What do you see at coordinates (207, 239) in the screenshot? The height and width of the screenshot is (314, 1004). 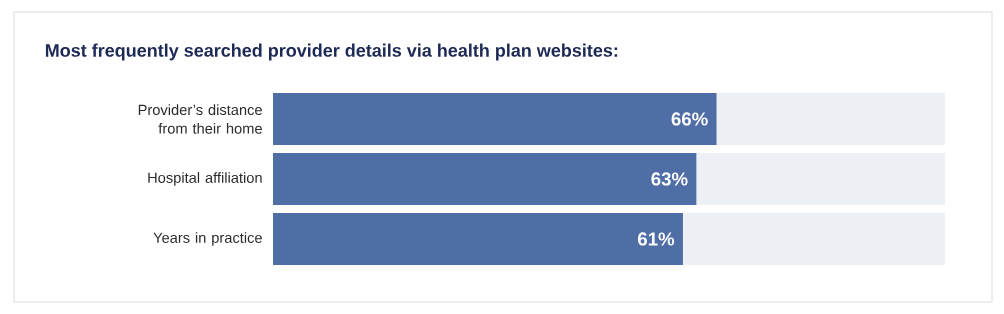 I see `y-tick-label: Years in practice` at bounding box center [207, 239].